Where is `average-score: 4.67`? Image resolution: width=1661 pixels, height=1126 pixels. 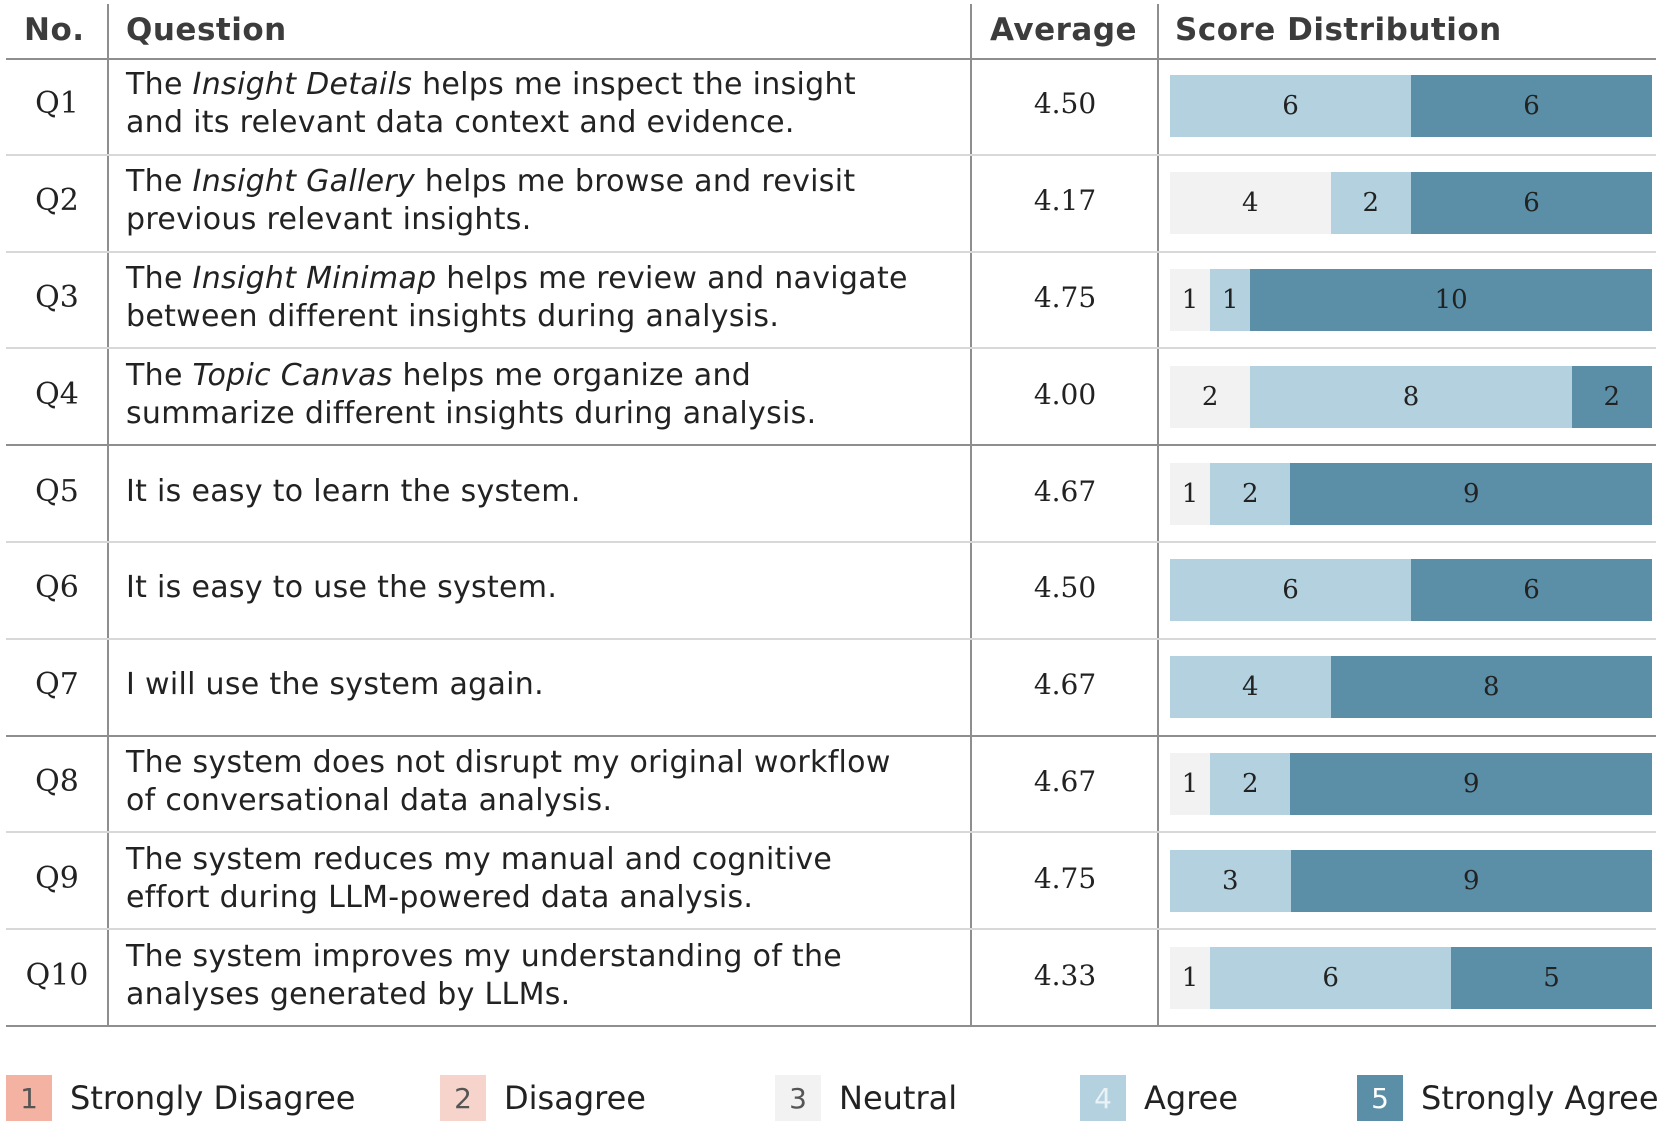 average-score: 4.67 is located at coordinates (1065, 685).